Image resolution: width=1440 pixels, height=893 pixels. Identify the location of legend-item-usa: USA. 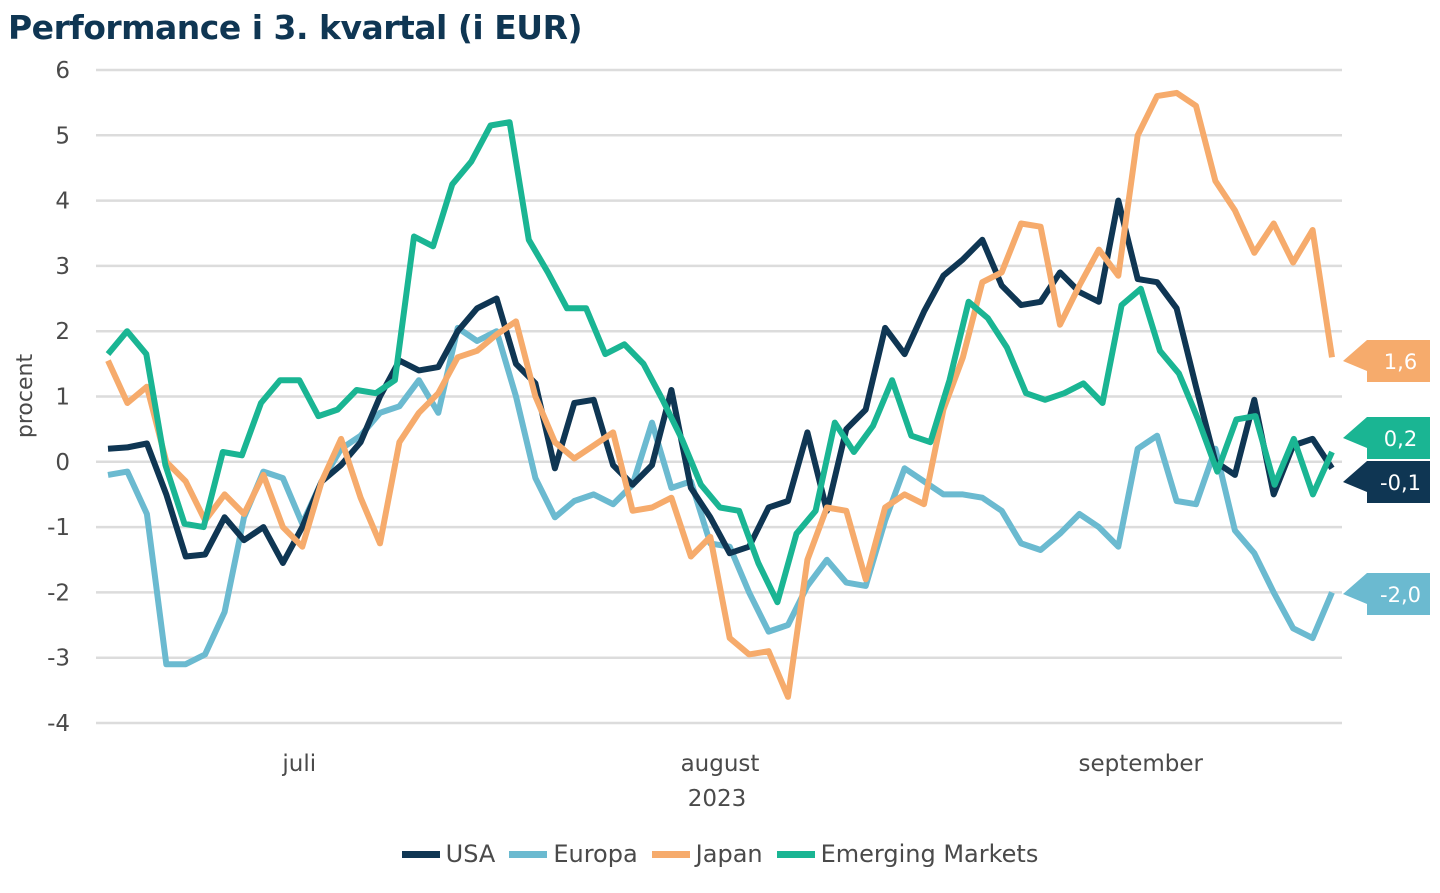
(448, 854).